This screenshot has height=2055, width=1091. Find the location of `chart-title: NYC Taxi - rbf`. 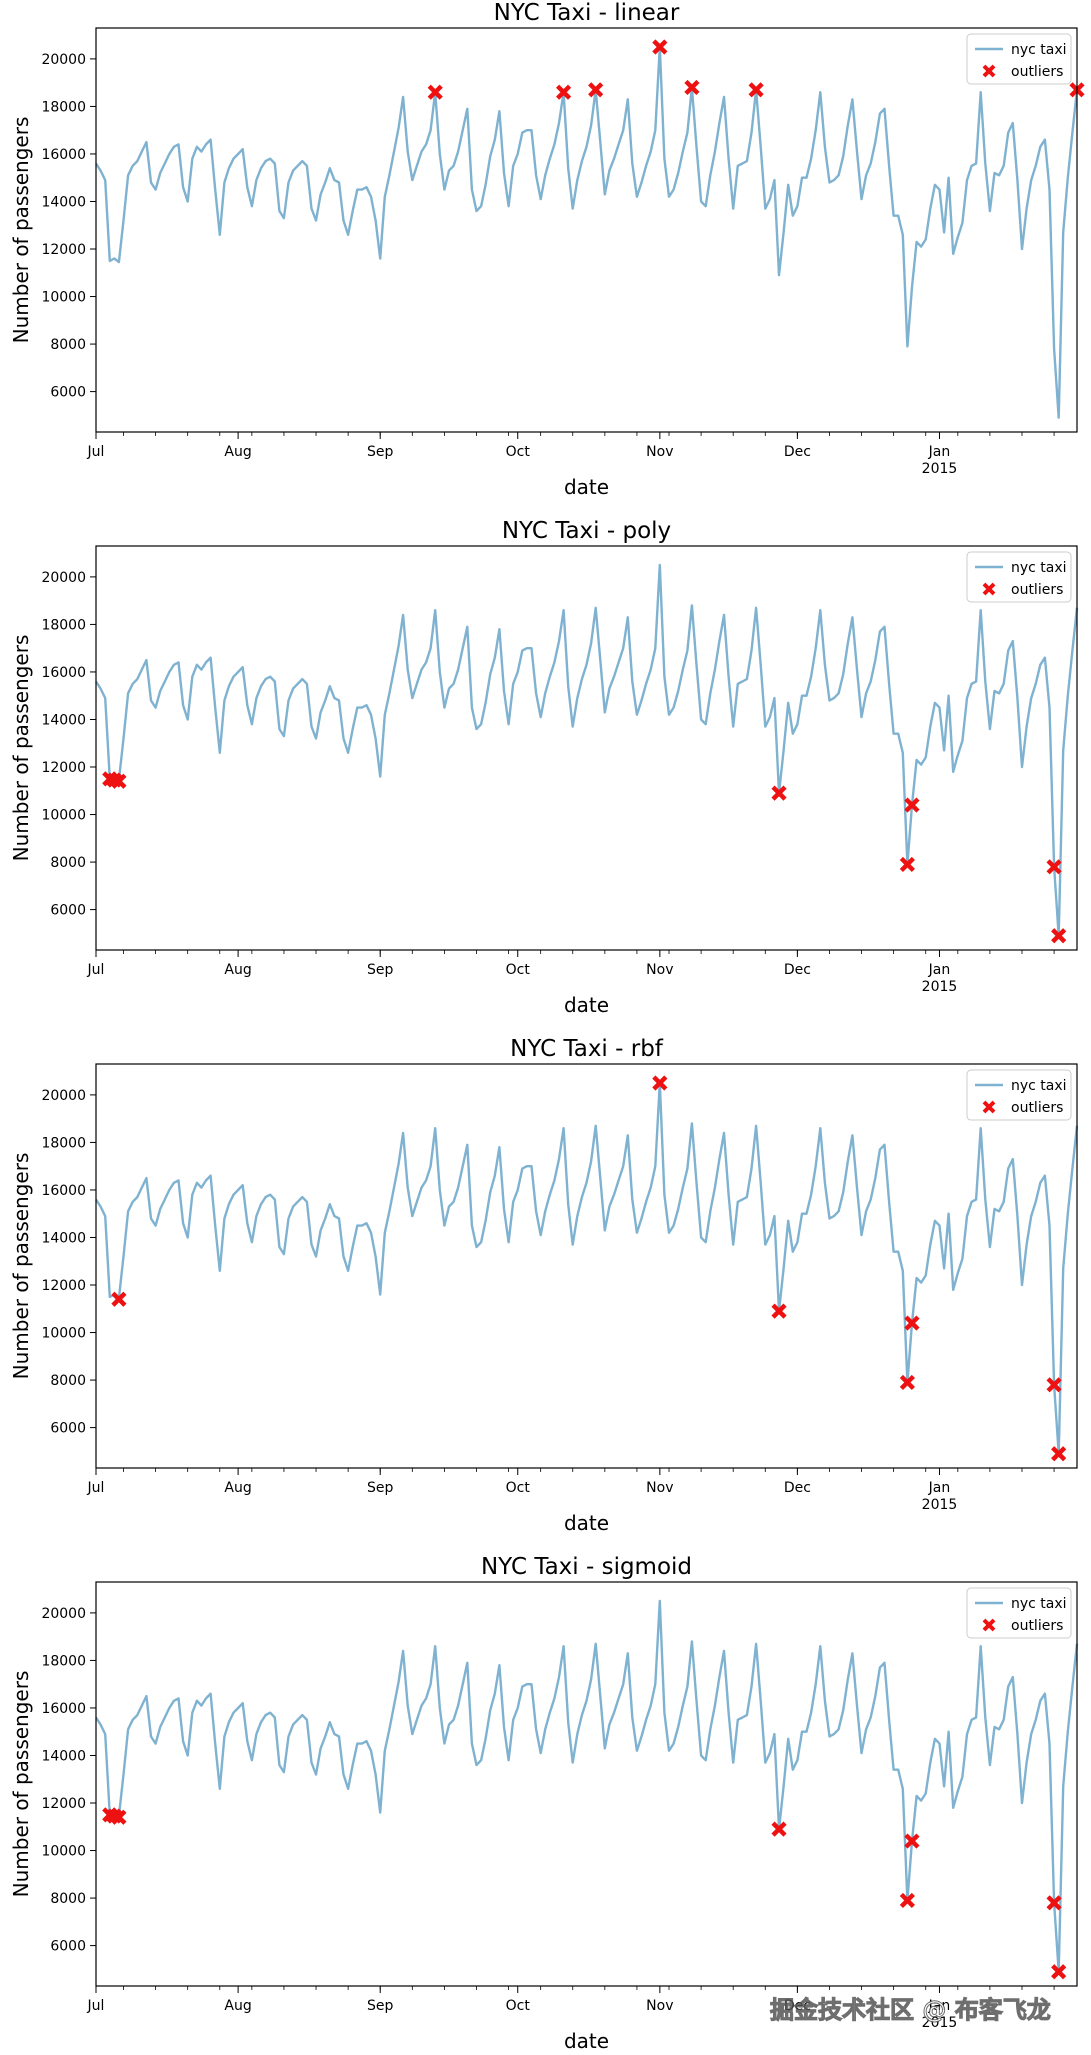

chart-title: NYC Taxi - rbf is located at coordinates (587, 1049).